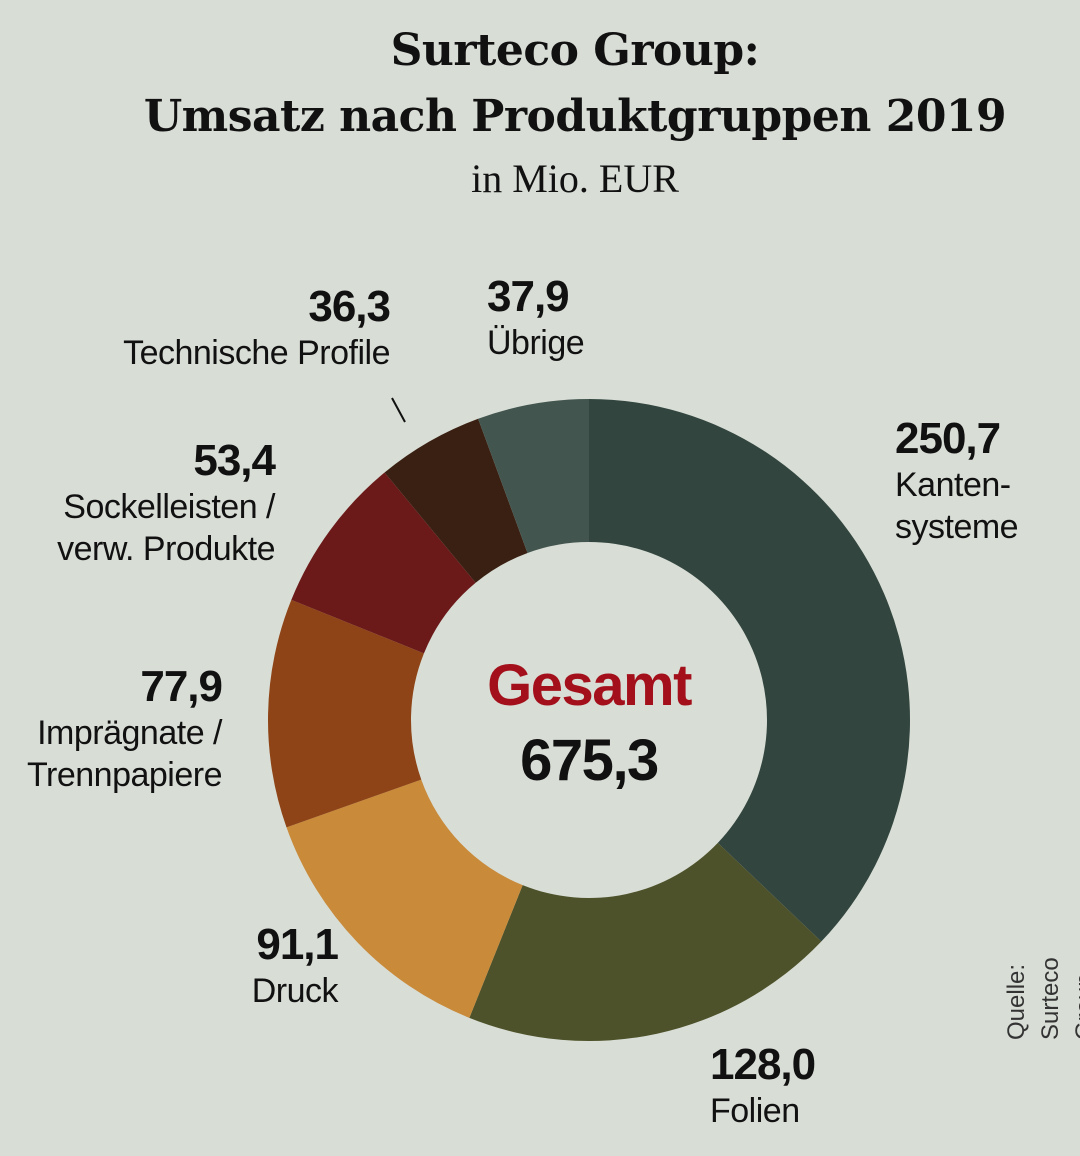 The width and height of the screenshot is (1080, 1156). I want to click on slice-label: 37,9 Übrige, so click(536, 318).